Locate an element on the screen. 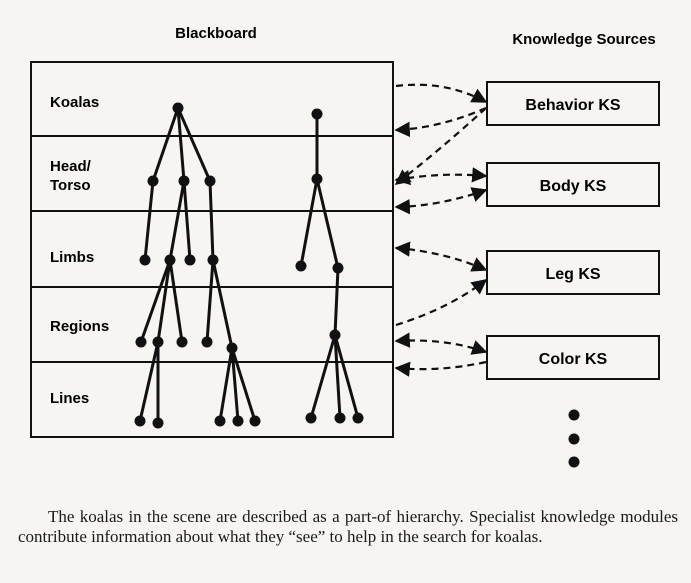 The width and height of the screenshot is (691, 583). arrow-behavior-out is located at coordinates (440, 122).